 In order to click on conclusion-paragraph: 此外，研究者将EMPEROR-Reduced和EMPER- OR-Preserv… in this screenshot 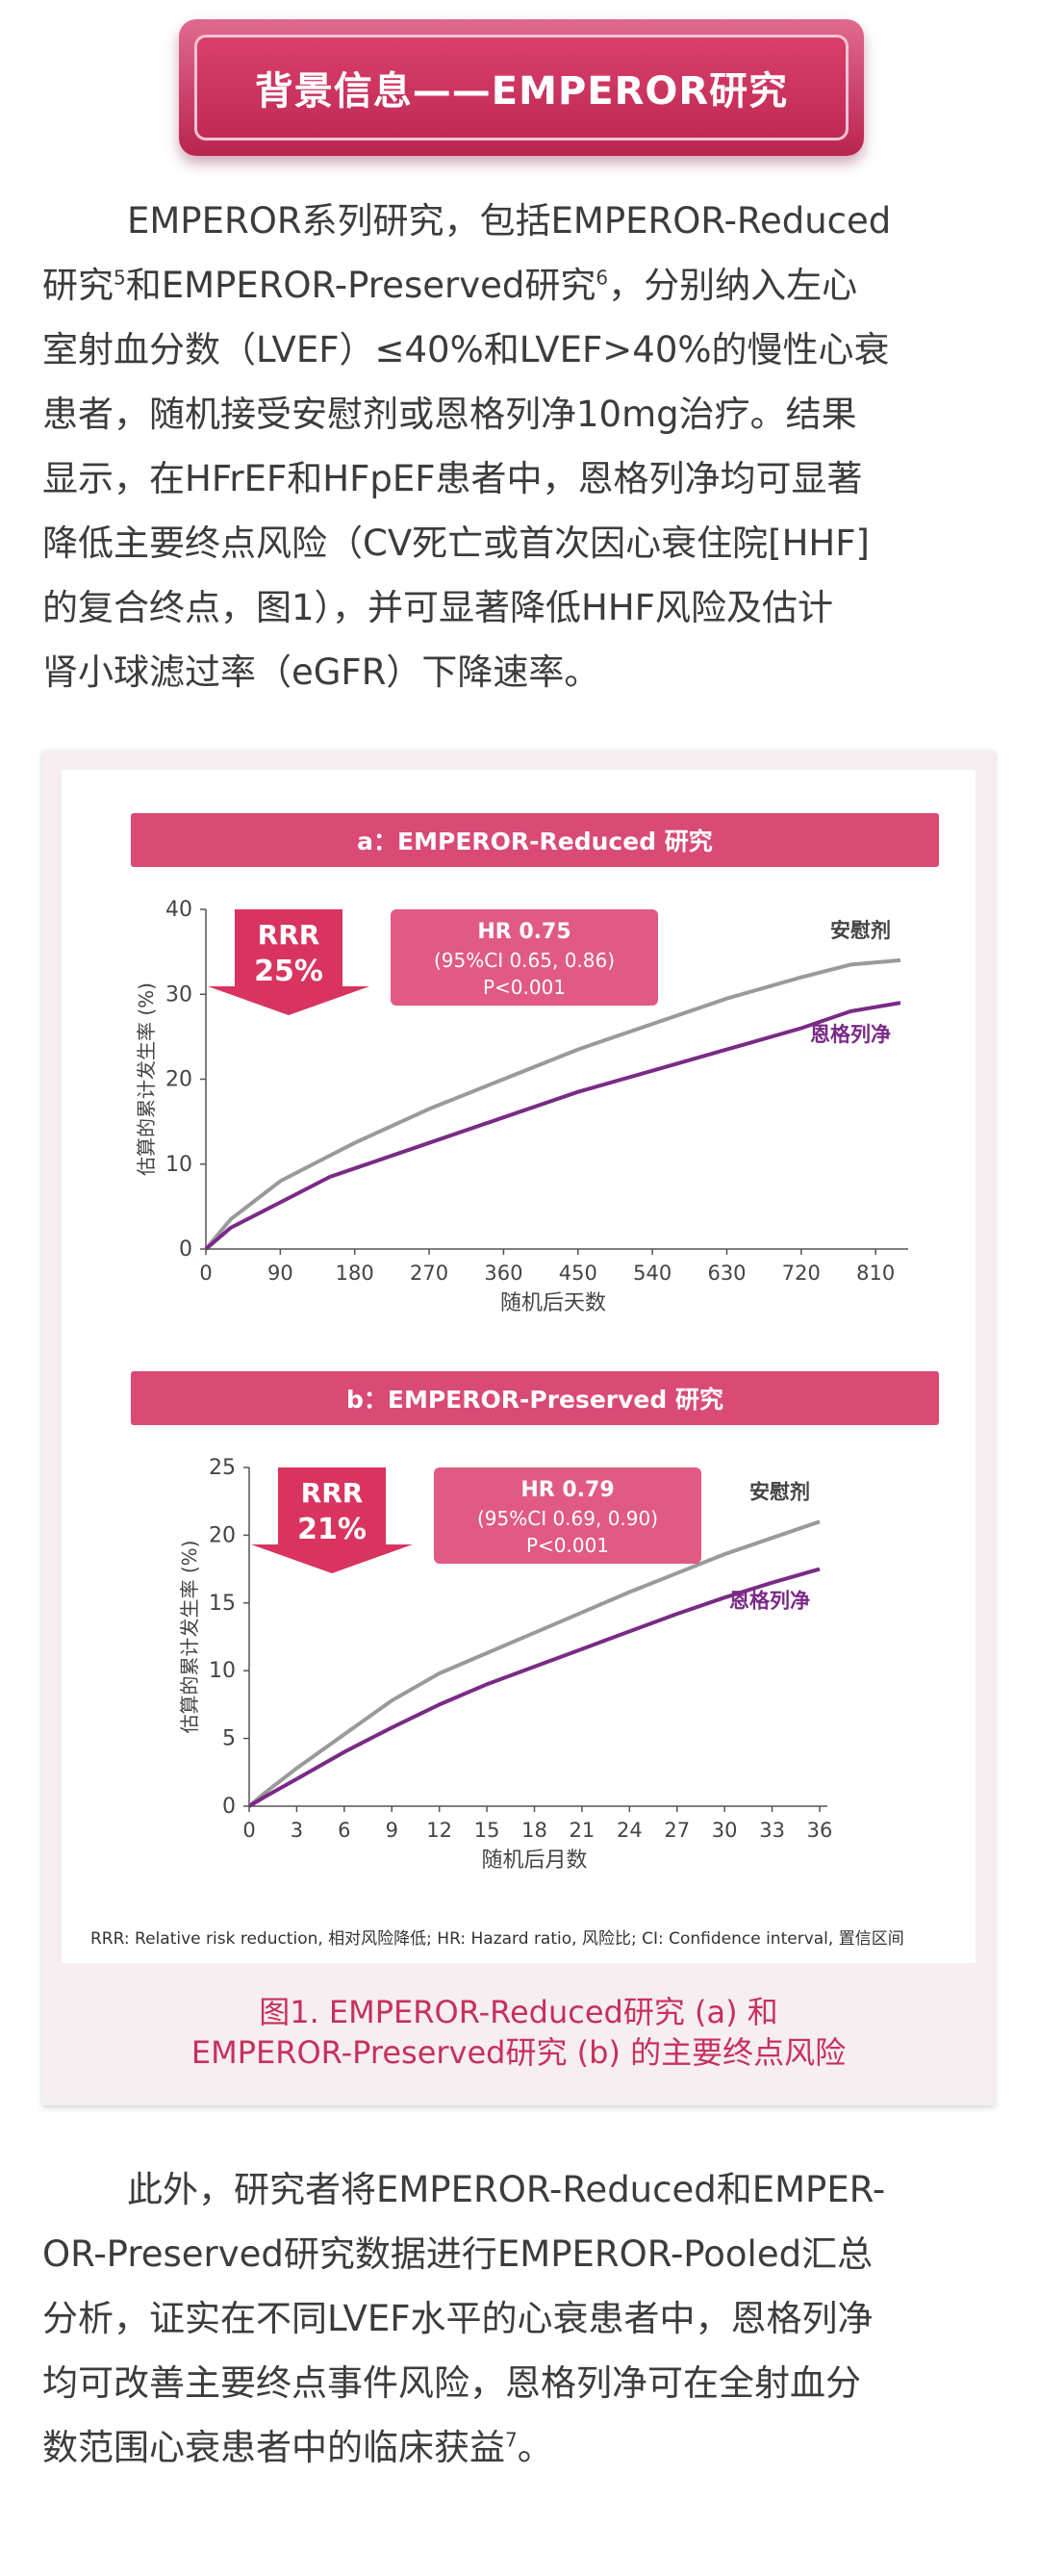, I will do `click(519, 2318)`.